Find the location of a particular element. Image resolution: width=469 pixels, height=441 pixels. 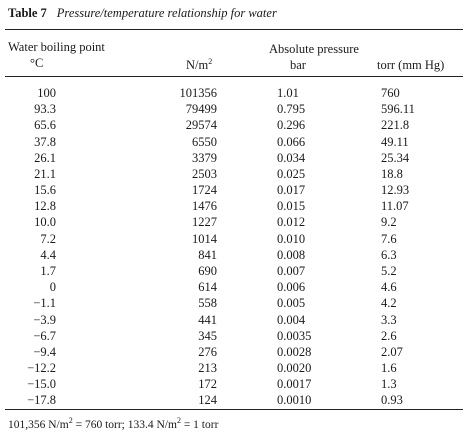

cell-nm2: 690 is located at coordinates (207, 270).